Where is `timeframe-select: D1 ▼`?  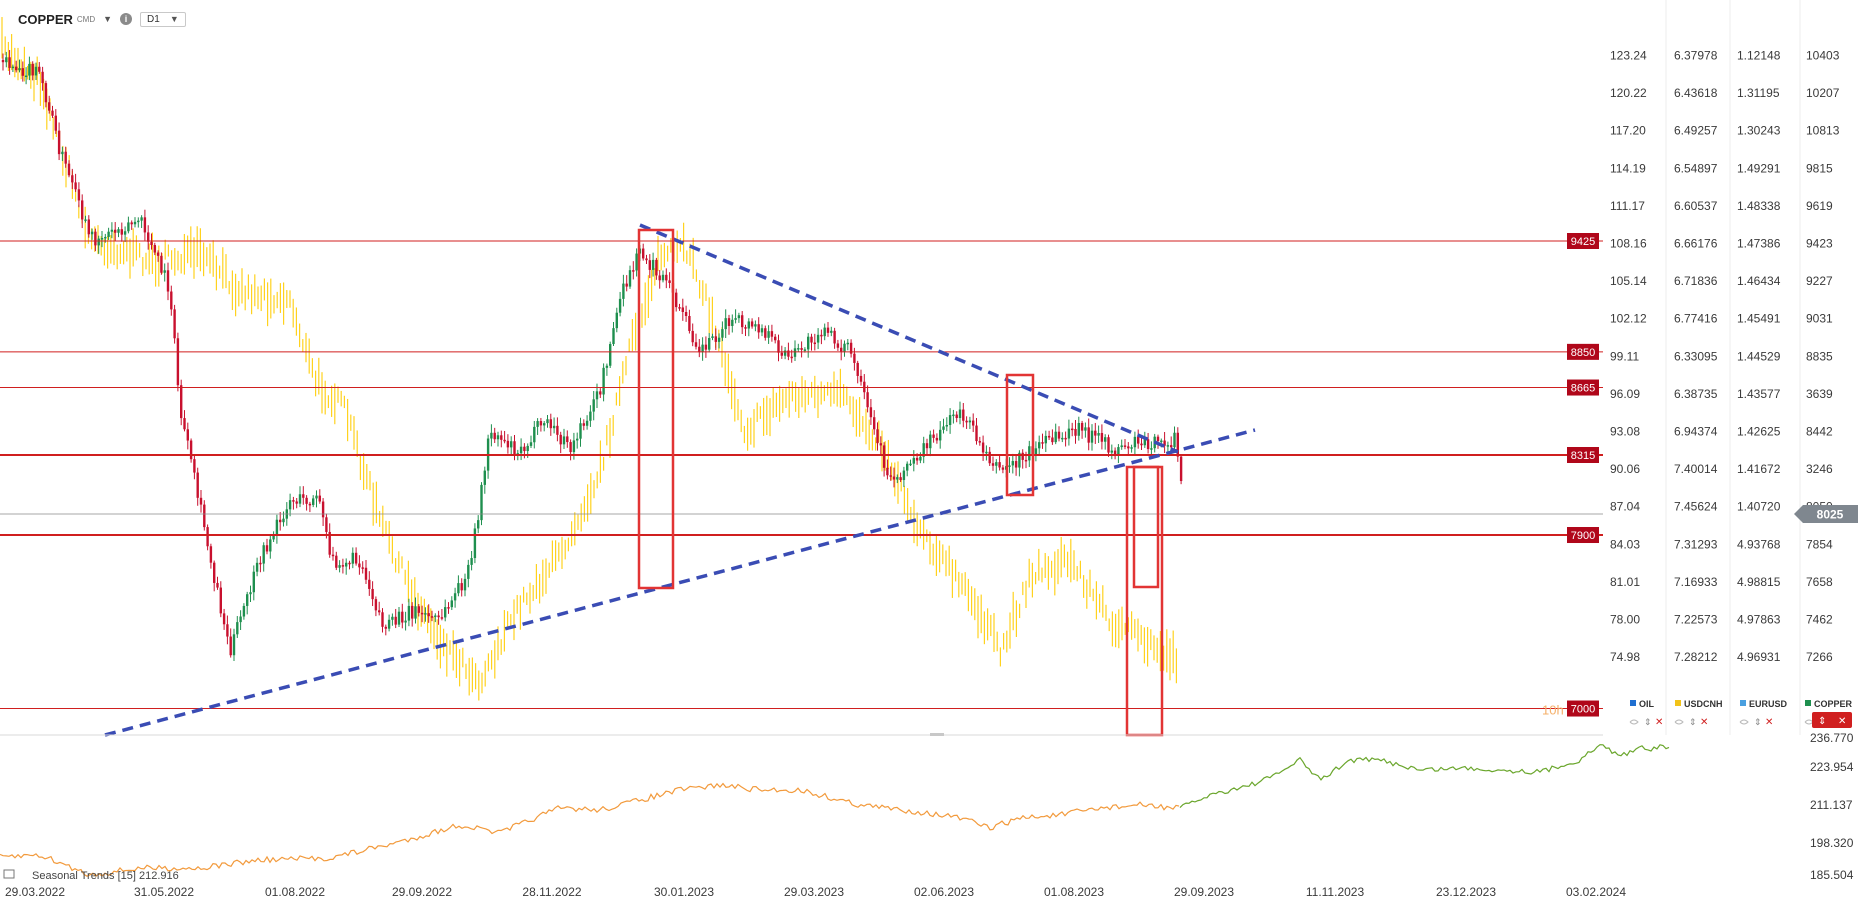 timeframe-select: D1 ▼ is located at coordinates (163, 19).